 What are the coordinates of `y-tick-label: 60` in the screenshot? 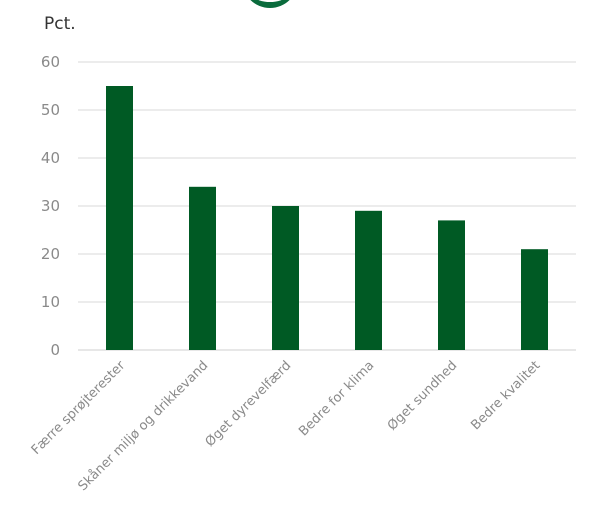 It's located at (50, 62).